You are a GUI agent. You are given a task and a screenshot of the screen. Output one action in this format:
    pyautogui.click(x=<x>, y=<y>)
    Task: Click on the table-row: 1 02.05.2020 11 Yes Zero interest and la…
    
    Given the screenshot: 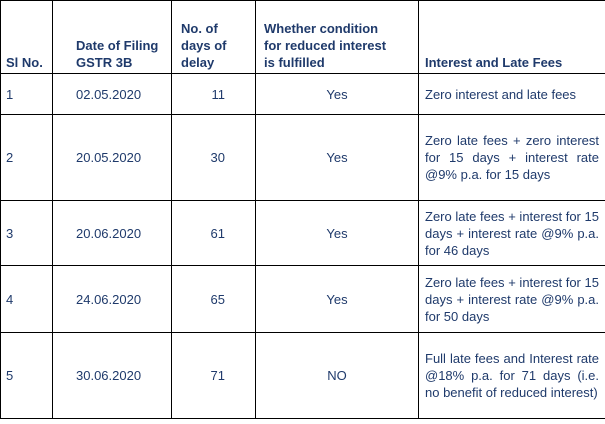 What is the action you would take?
    pyautogui.click(x=302, y=94)
    